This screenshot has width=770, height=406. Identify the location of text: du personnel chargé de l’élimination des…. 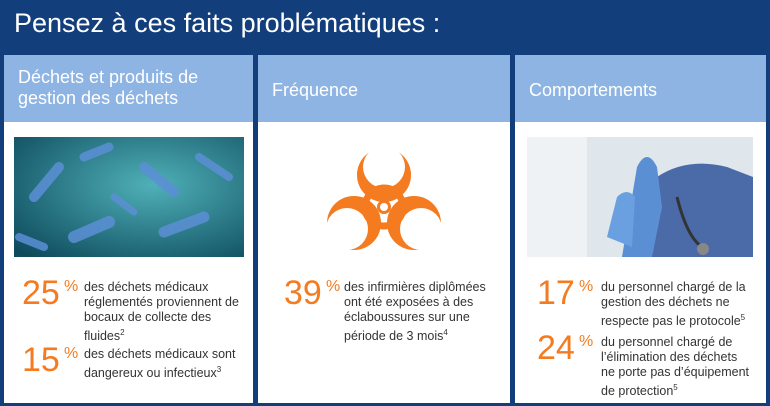
(675, 367).